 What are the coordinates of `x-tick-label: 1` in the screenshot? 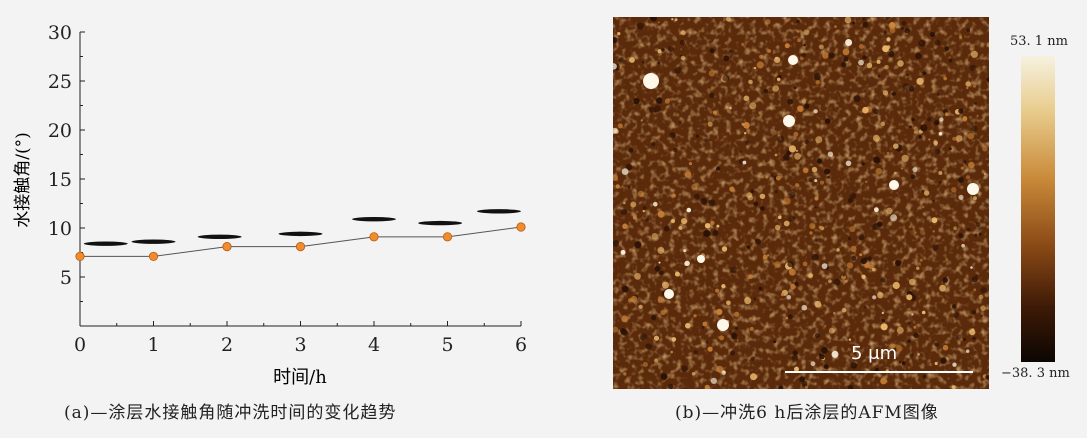 It's located at (153, 345).